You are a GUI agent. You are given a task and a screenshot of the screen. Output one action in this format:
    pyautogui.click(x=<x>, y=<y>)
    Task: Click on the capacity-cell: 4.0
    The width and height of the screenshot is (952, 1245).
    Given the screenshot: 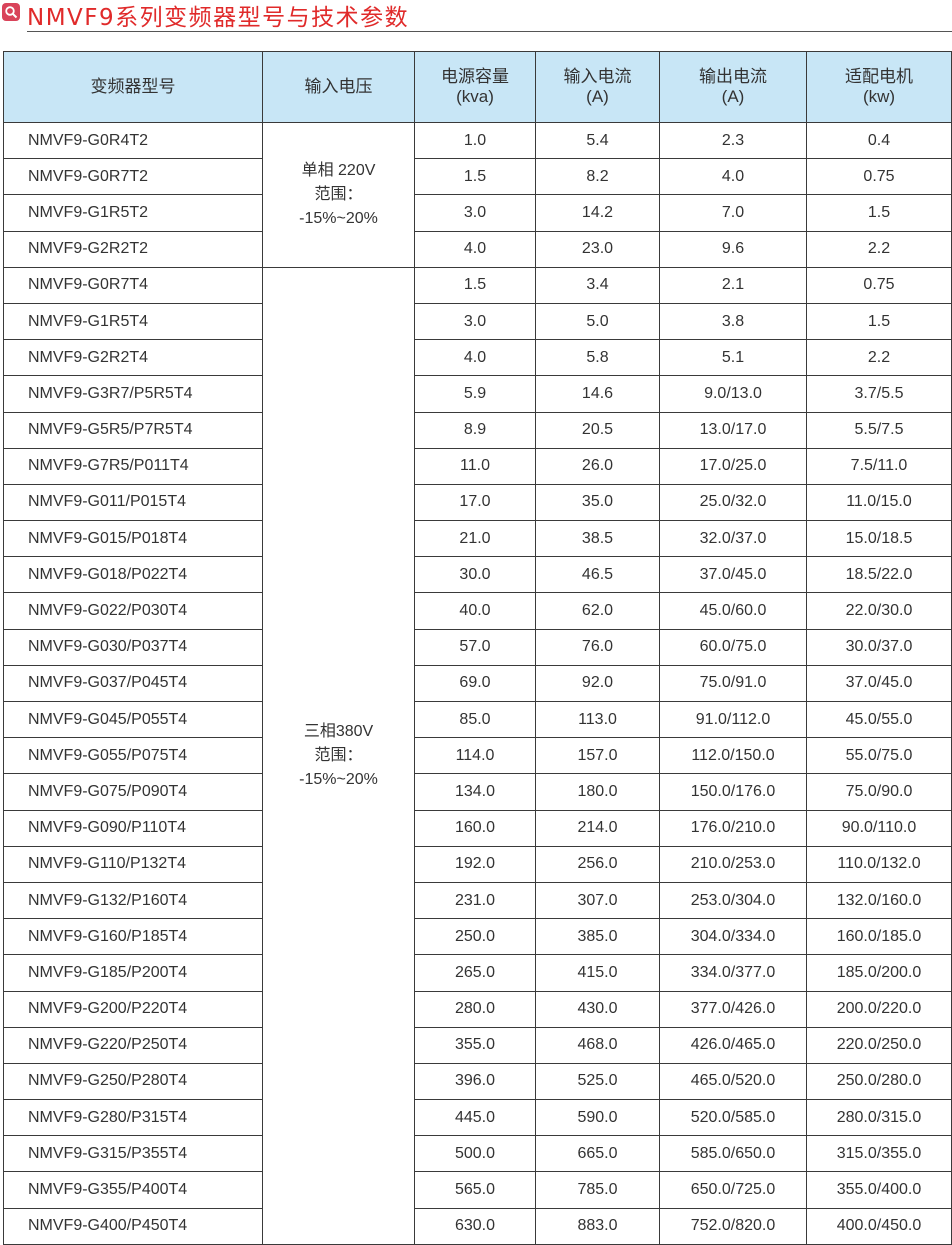 What is the action you would take?
    pyautogui.click(x=475, y=358)
    